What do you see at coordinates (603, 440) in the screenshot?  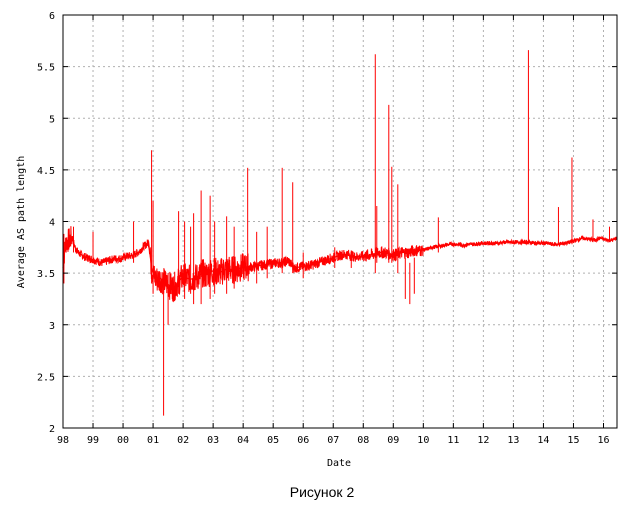 I see `x-tick-label: 16` at bounding box center [603, 440].